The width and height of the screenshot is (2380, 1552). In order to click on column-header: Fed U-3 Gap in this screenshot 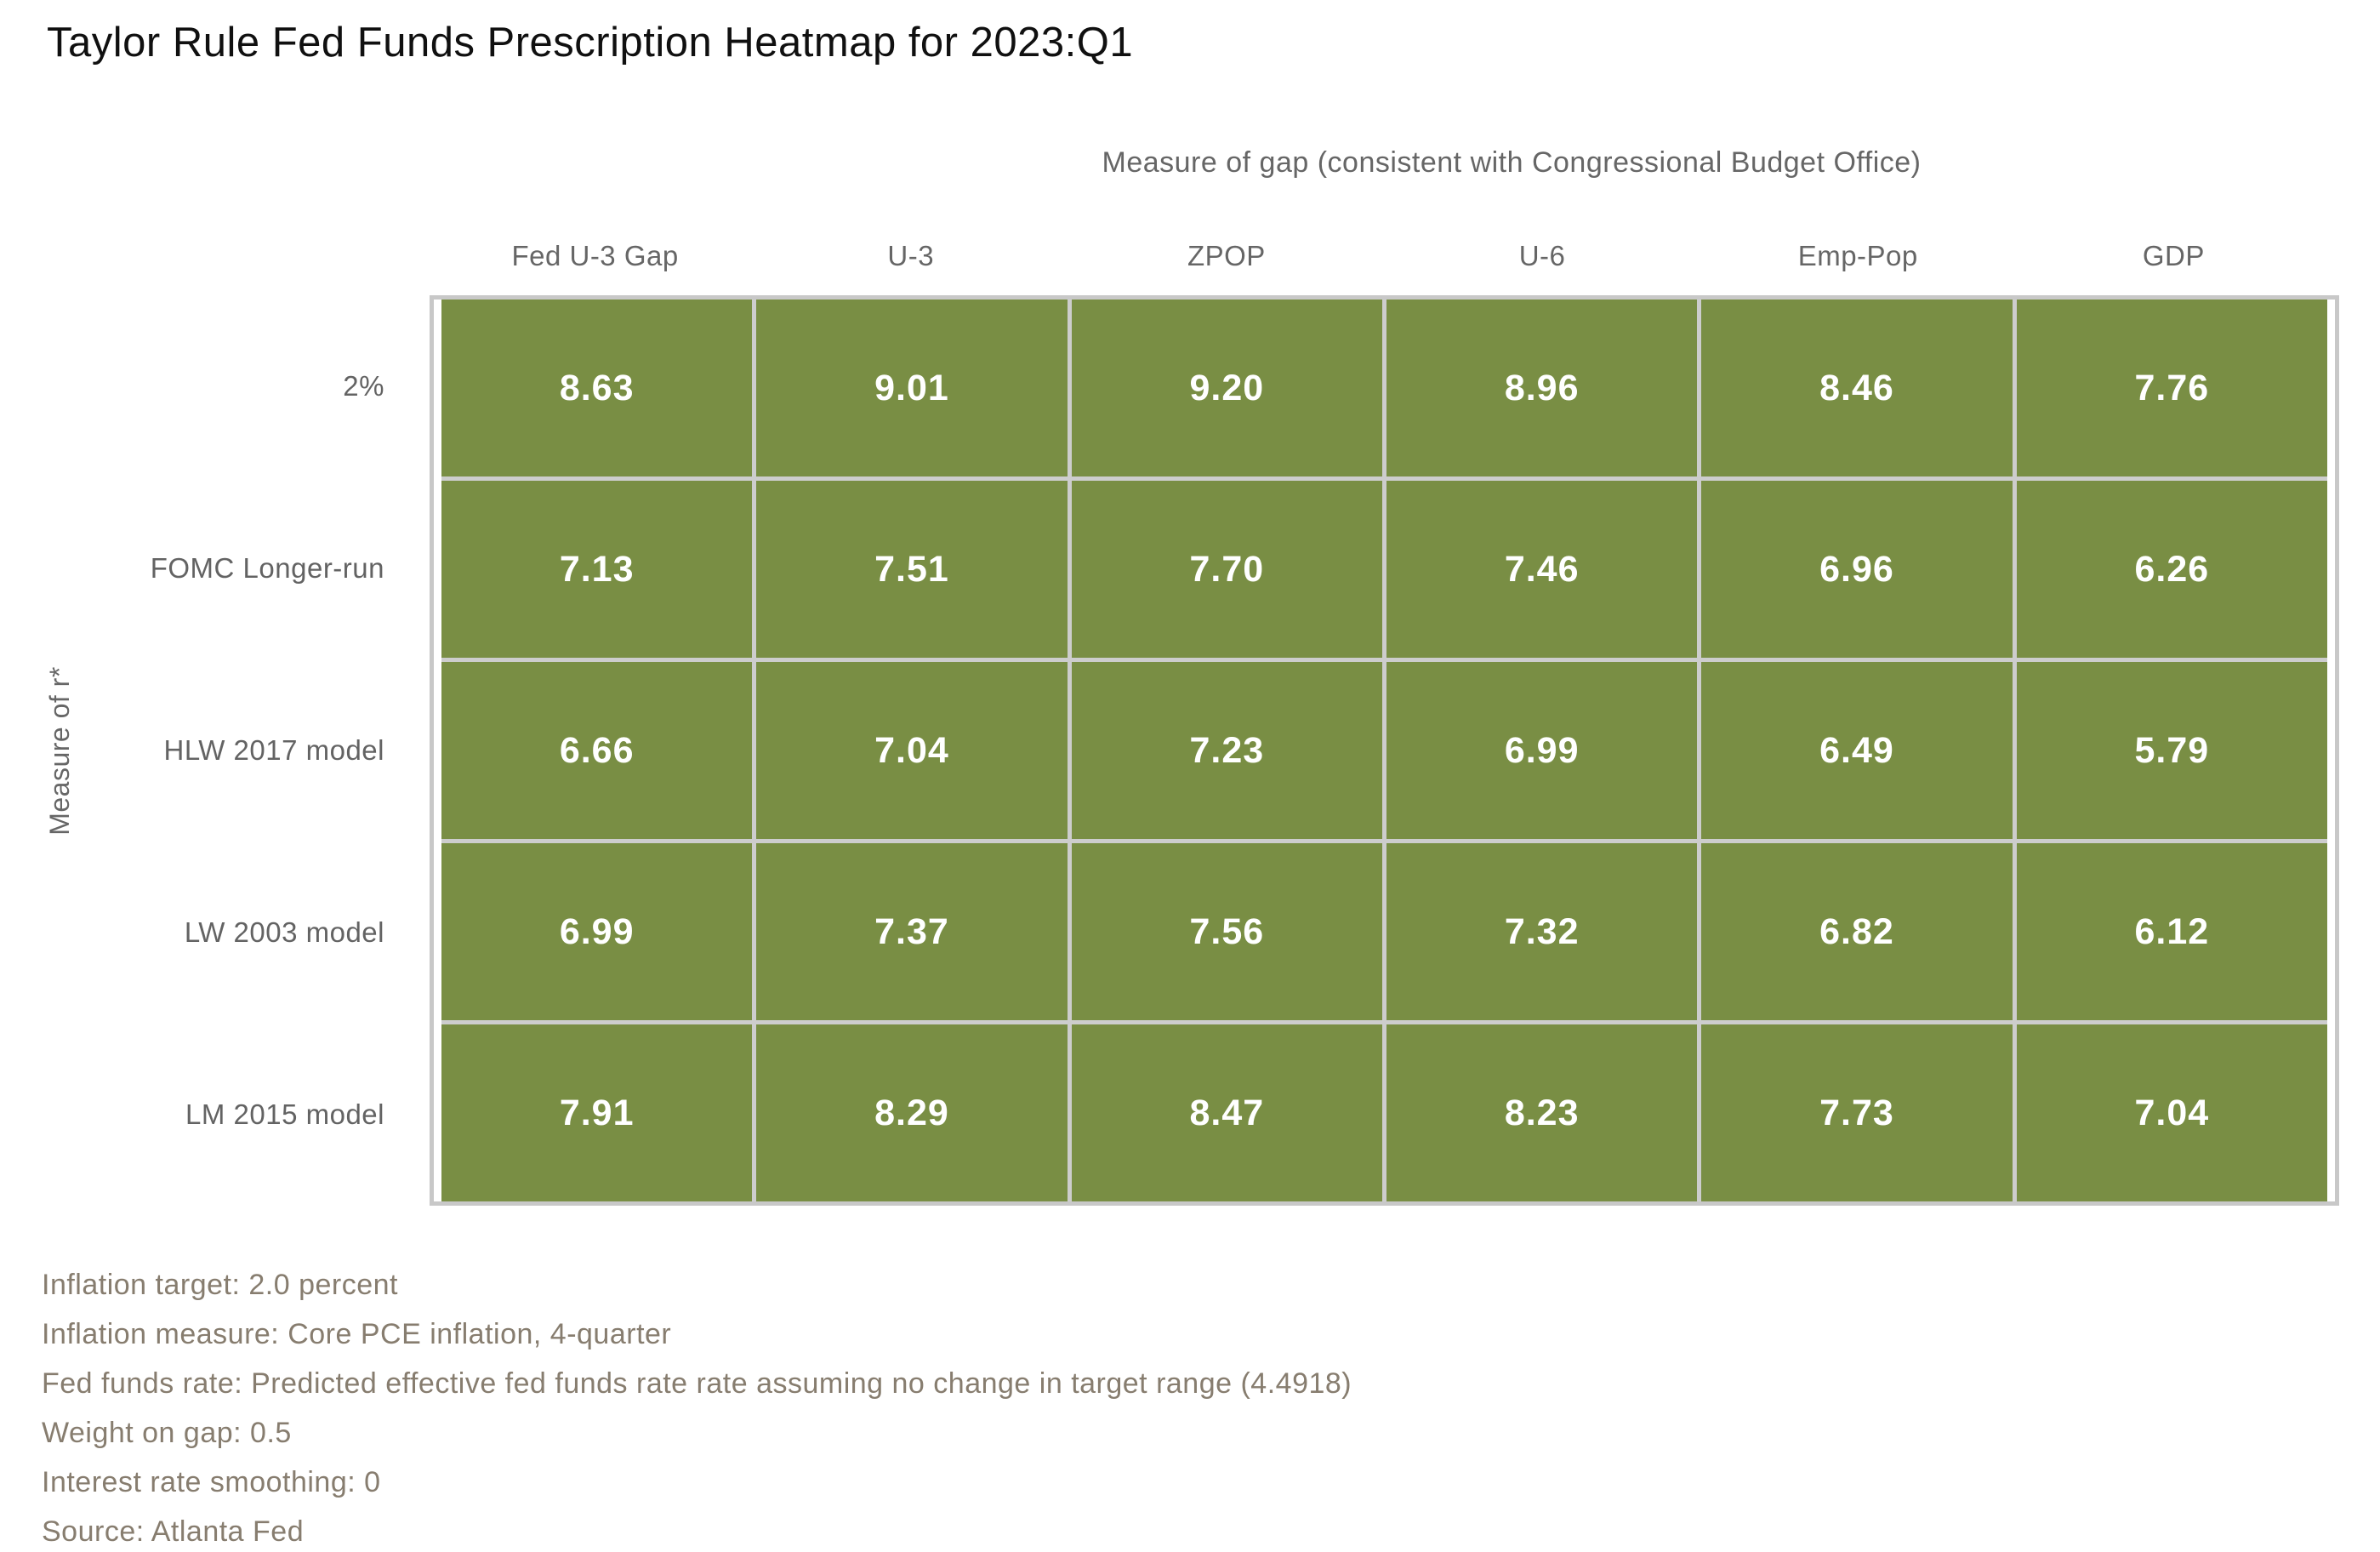, I will do `click(595, 256)`.